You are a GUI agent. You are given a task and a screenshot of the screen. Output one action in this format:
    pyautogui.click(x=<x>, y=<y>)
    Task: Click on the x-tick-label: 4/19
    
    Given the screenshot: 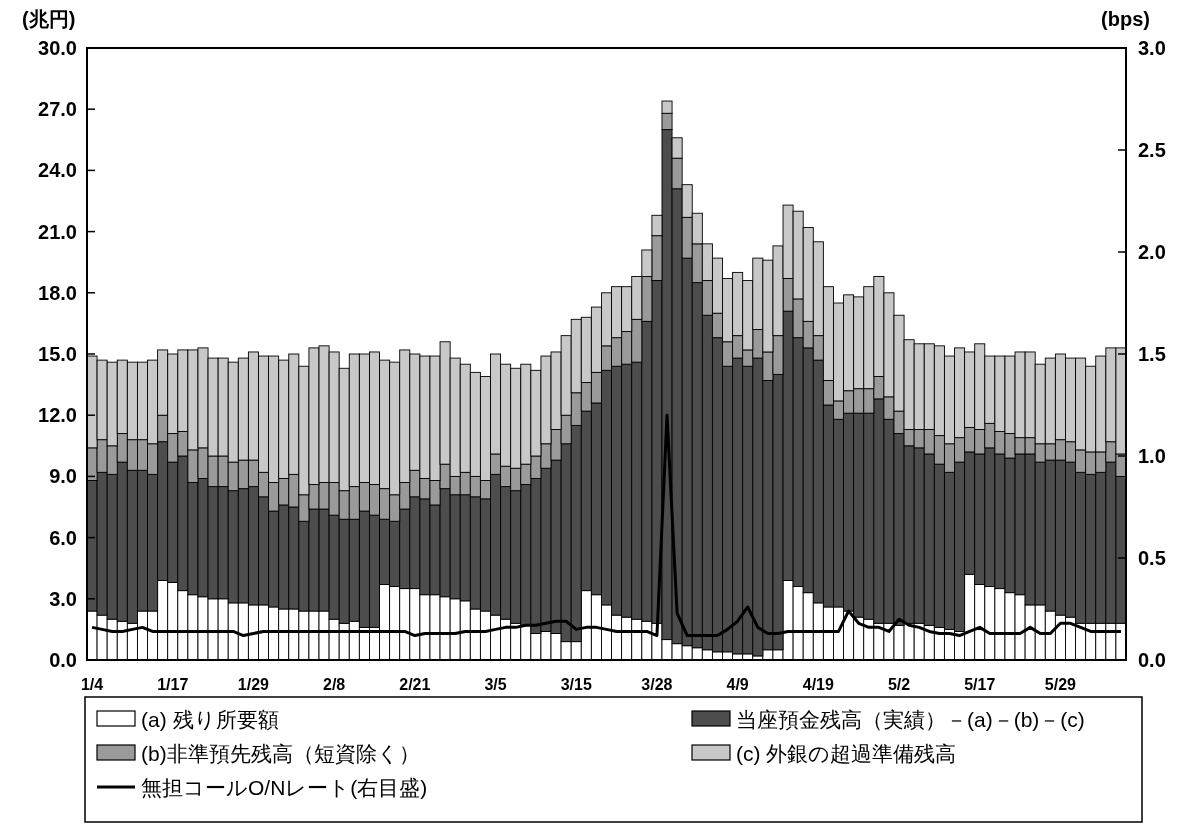 What is the action you would take?
    pyautogui.click(x=818, y=684)
    